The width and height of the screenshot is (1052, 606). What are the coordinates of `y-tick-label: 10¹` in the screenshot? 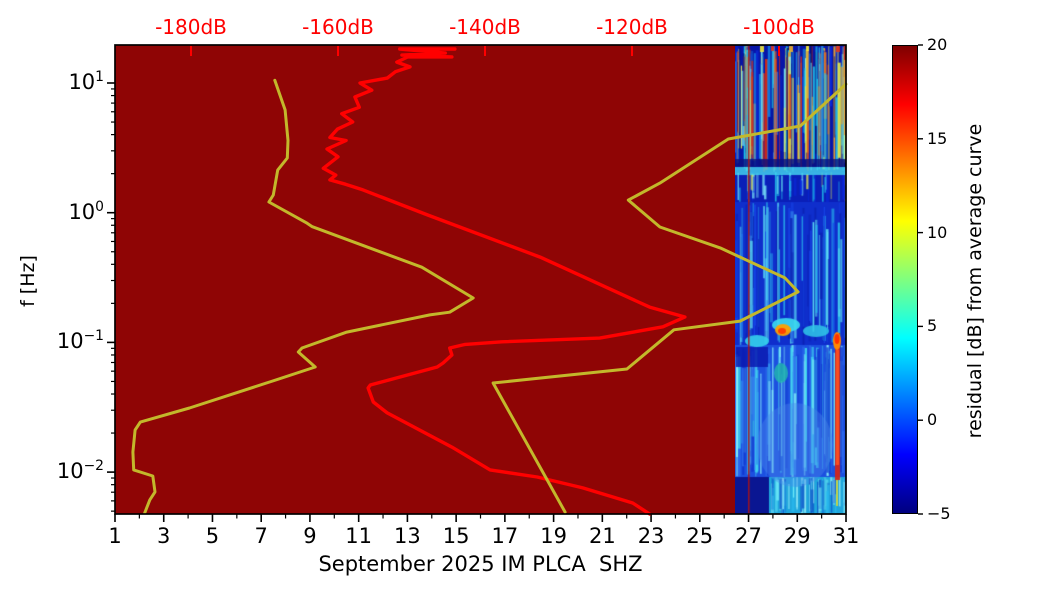 It's located at (86, 81).